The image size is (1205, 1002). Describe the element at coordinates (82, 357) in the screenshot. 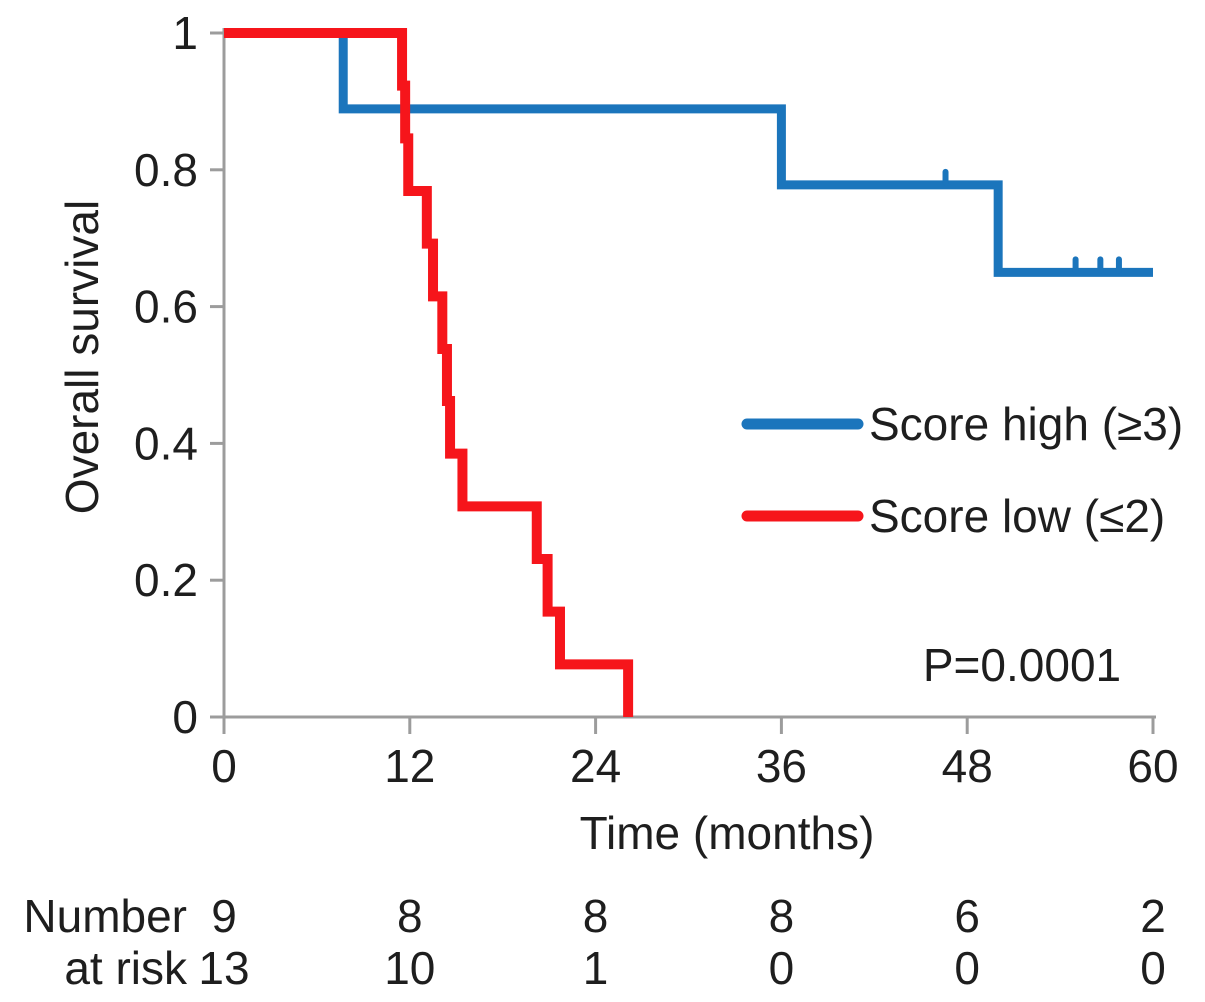

I see `y-axis-title: Overall survival` at that location.